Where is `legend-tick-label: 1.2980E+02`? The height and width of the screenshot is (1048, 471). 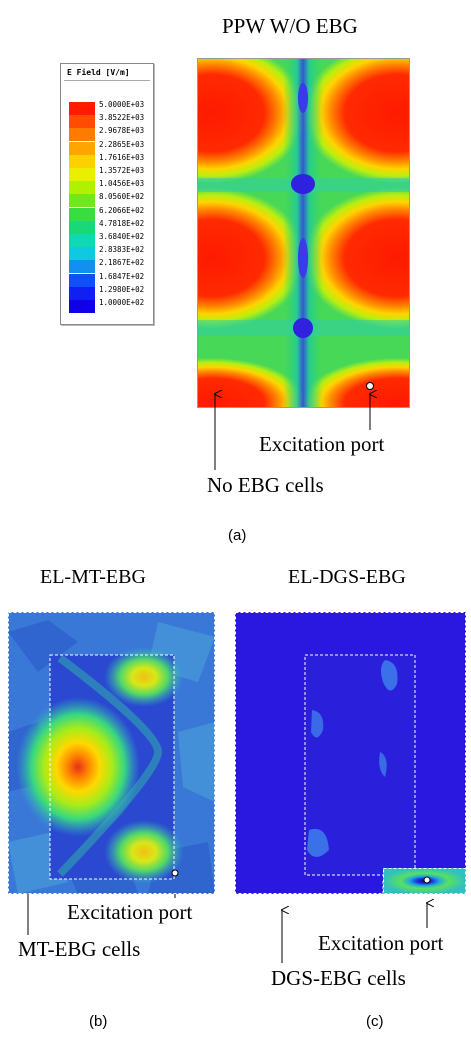
legend-tick-label: 1.2980E+02 is located at coordinates (122, 289).